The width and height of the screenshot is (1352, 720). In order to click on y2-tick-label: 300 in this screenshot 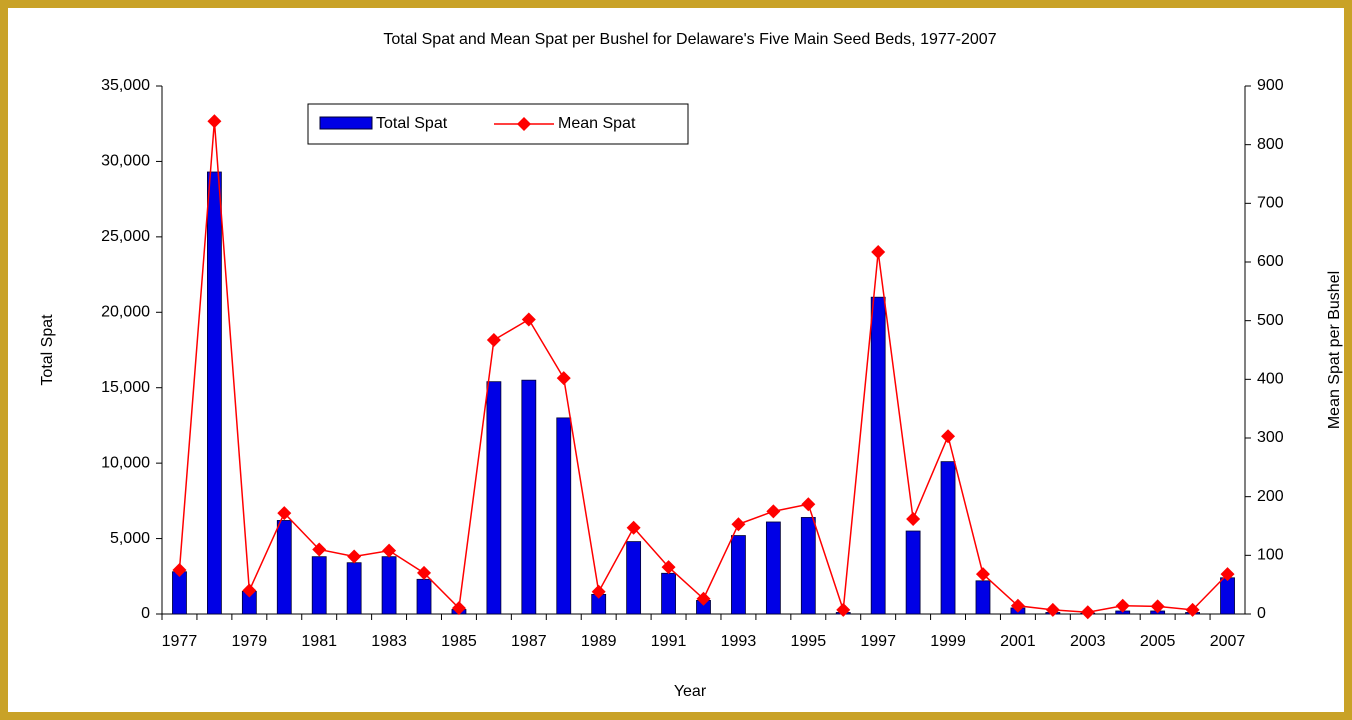, I will do `click(1270, 437)`.